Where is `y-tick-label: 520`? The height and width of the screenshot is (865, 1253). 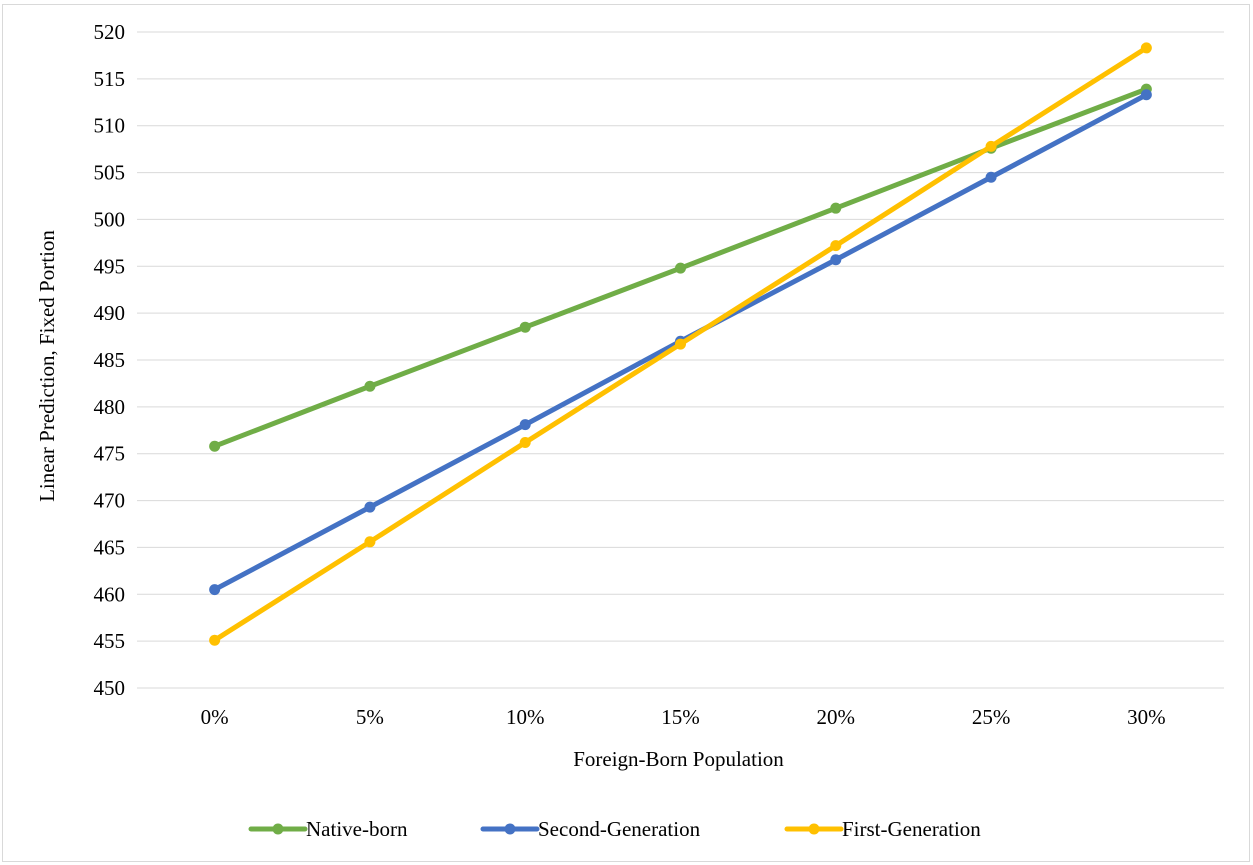
y-tick-label: 520 is located at coordinates (110, 32).